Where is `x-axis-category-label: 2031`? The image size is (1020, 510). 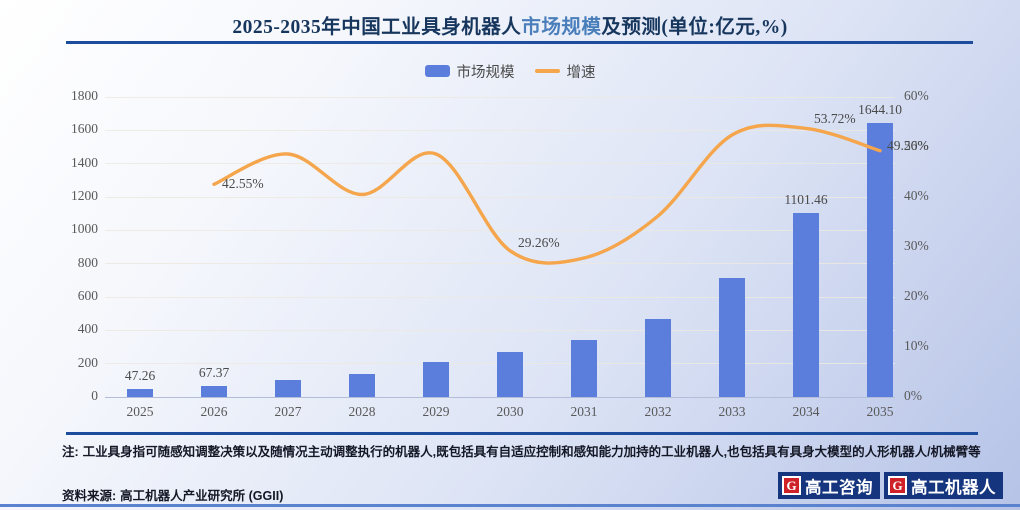 x-axis-category-label: 2031 is located at coordinates (584, 411).